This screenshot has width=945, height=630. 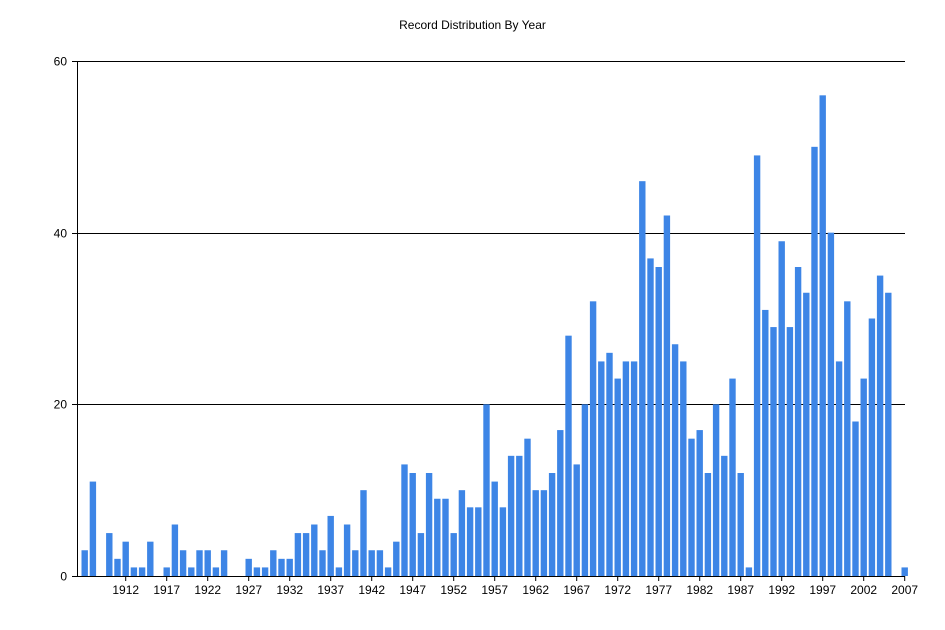 What do you see at coordinates (109, 554) in the screenshot?
I see `bar-1910` at bounding box center [109, 554].